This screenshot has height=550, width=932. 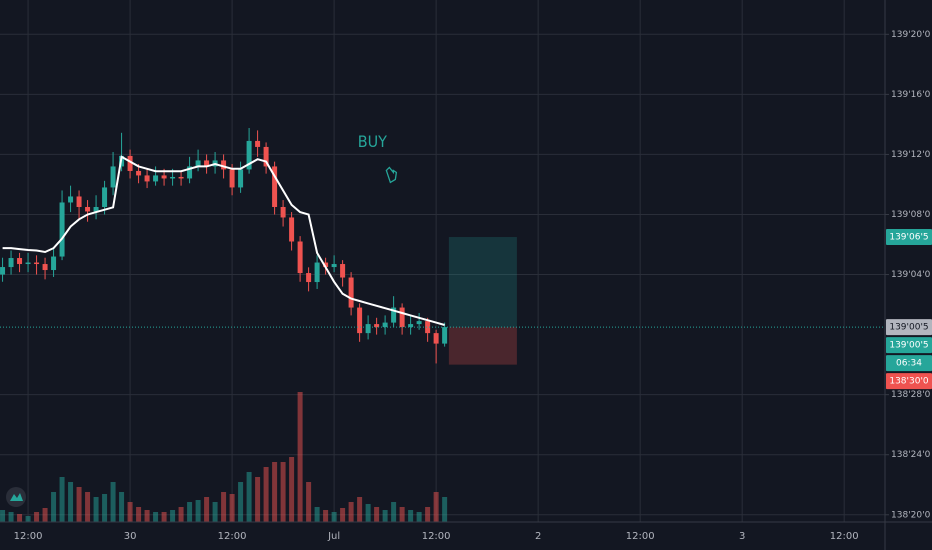 What do you see at coordinates (223, 240) in the screenshot?
I see `moving-average` at bounding box center [223, 240].